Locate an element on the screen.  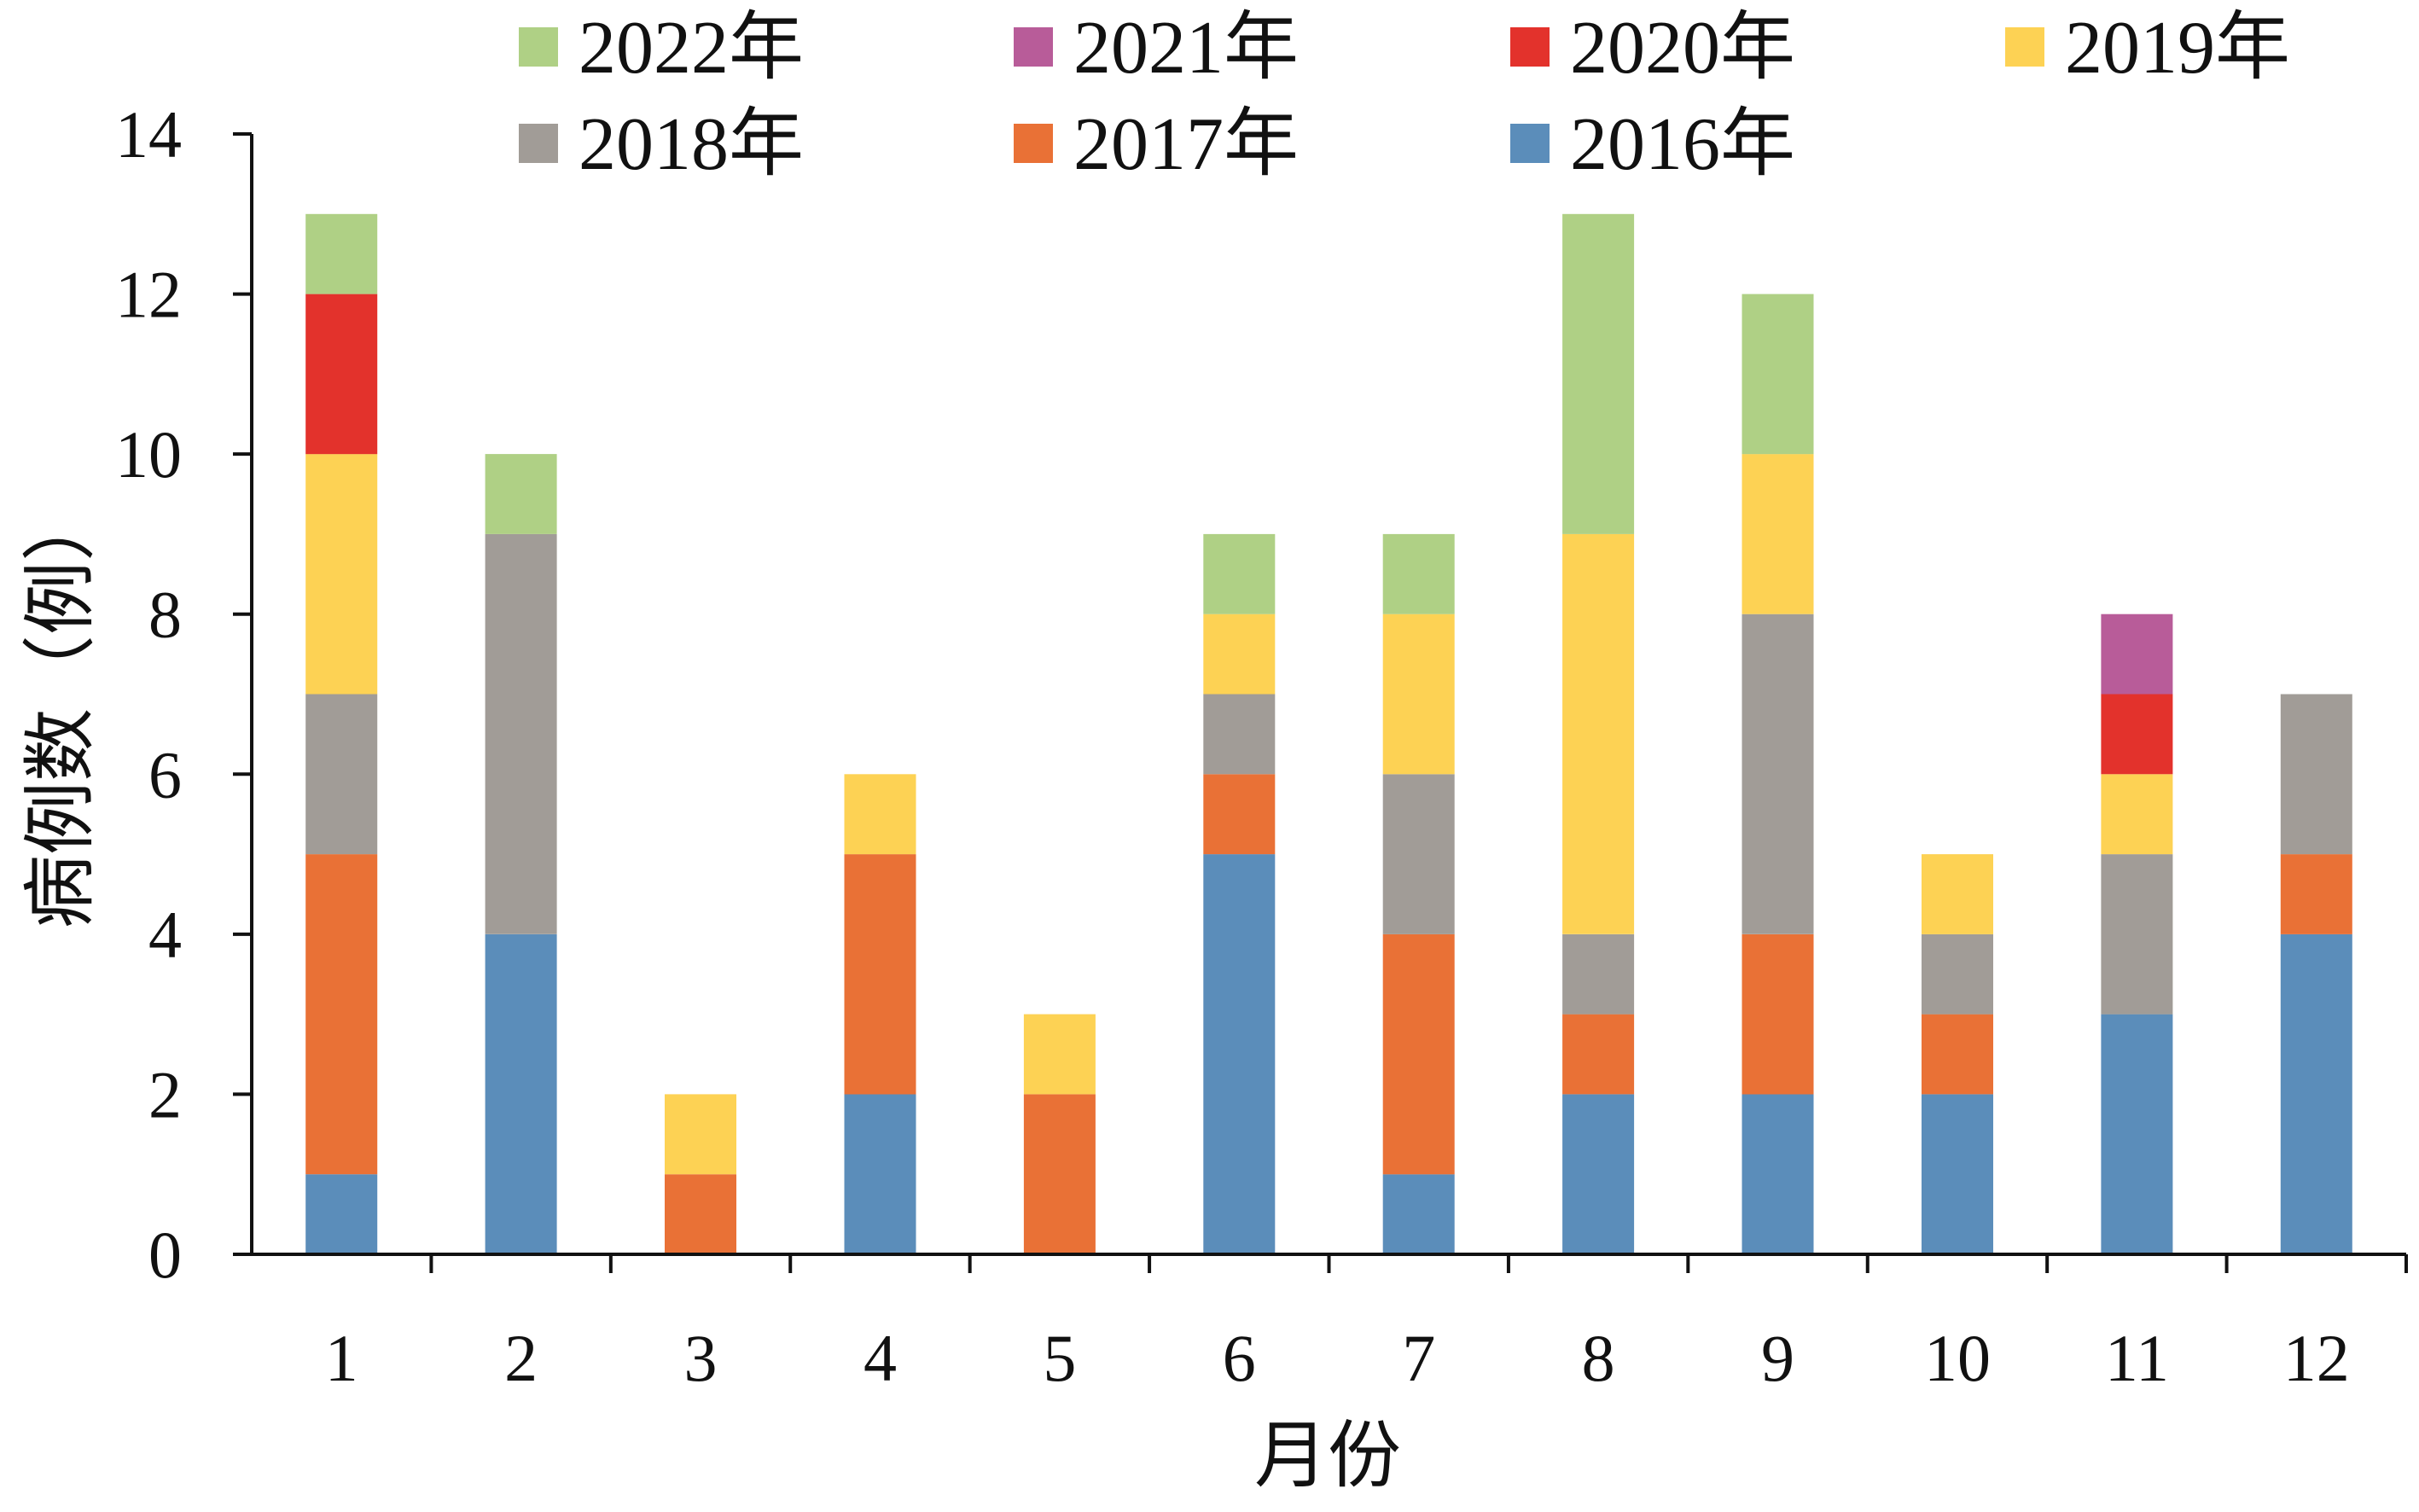
x-tick-label-9: 9 is located at coordinates (1778, 1358).